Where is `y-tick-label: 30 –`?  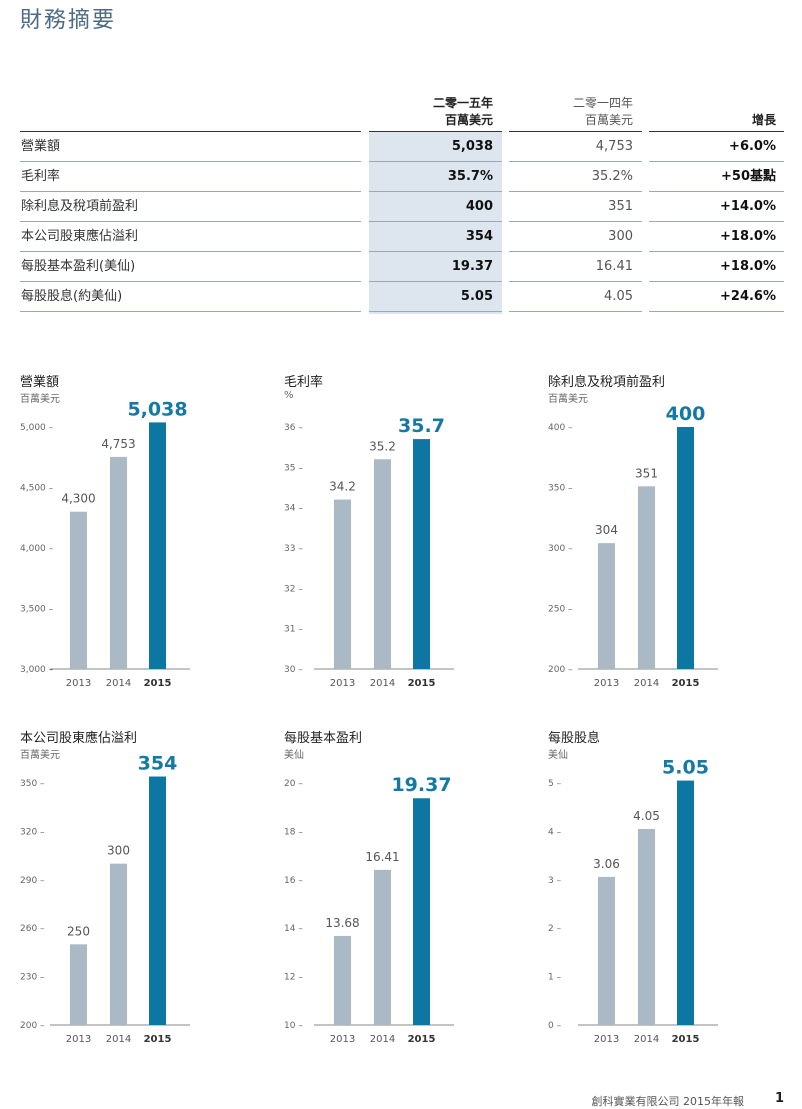 y-tick-label: 30 – is located at coordinates (293, 670).